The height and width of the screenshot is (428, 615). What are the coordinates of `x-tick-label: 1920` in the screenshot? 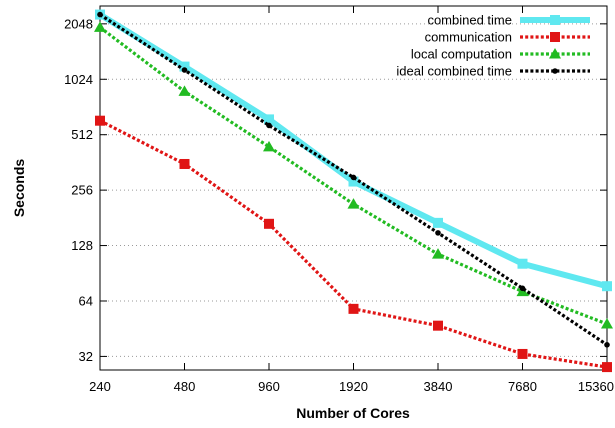 It's located at (353, 386).